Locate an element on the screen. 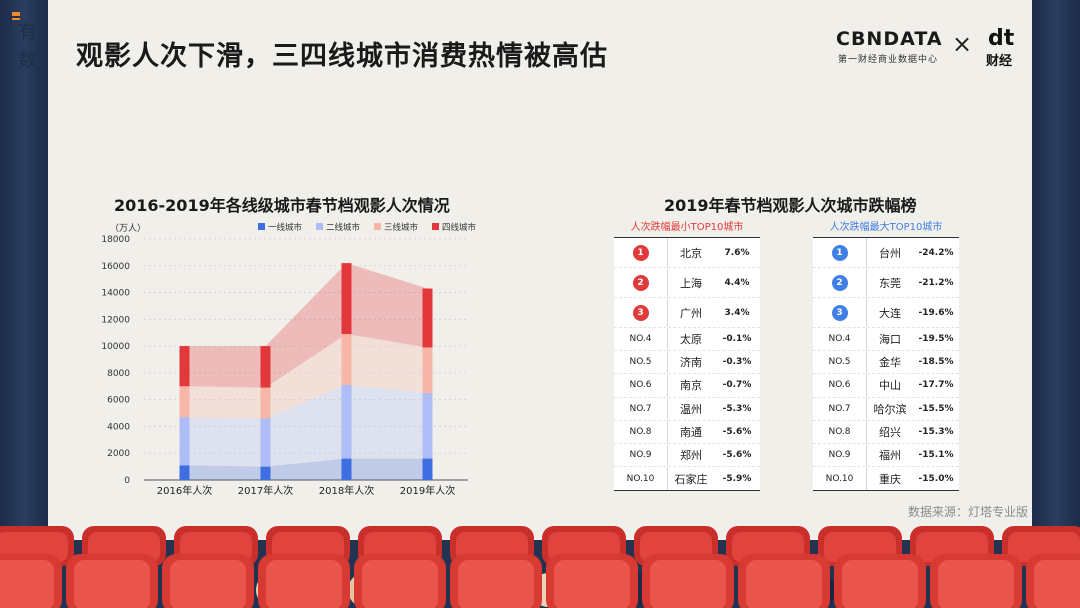 This screenshot has height=608, width=1080. page-title: 观影人次下滑，三四线城市消费热情被高估 is located at coordinates (342, 56).